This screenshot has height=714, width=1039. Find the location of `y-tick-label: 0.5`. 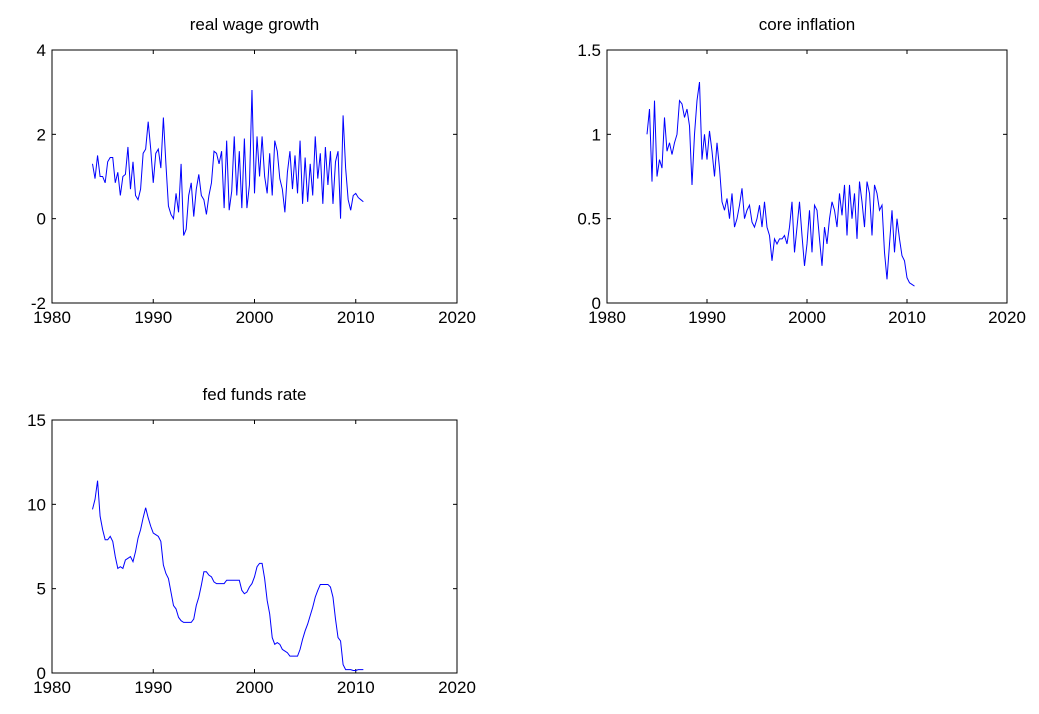

y-tick-label: 0.5 is located at coordinates (589, 219).